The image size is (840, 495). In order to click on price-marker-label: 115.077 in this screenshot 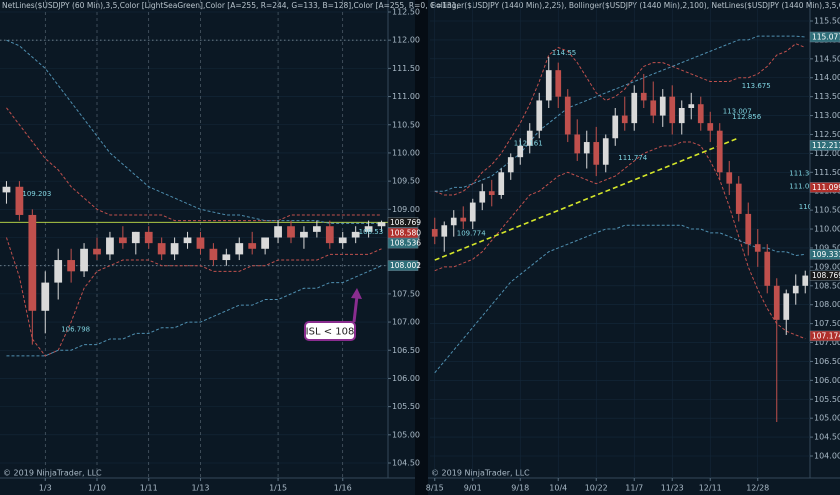, I will do `click(826, 37)`.